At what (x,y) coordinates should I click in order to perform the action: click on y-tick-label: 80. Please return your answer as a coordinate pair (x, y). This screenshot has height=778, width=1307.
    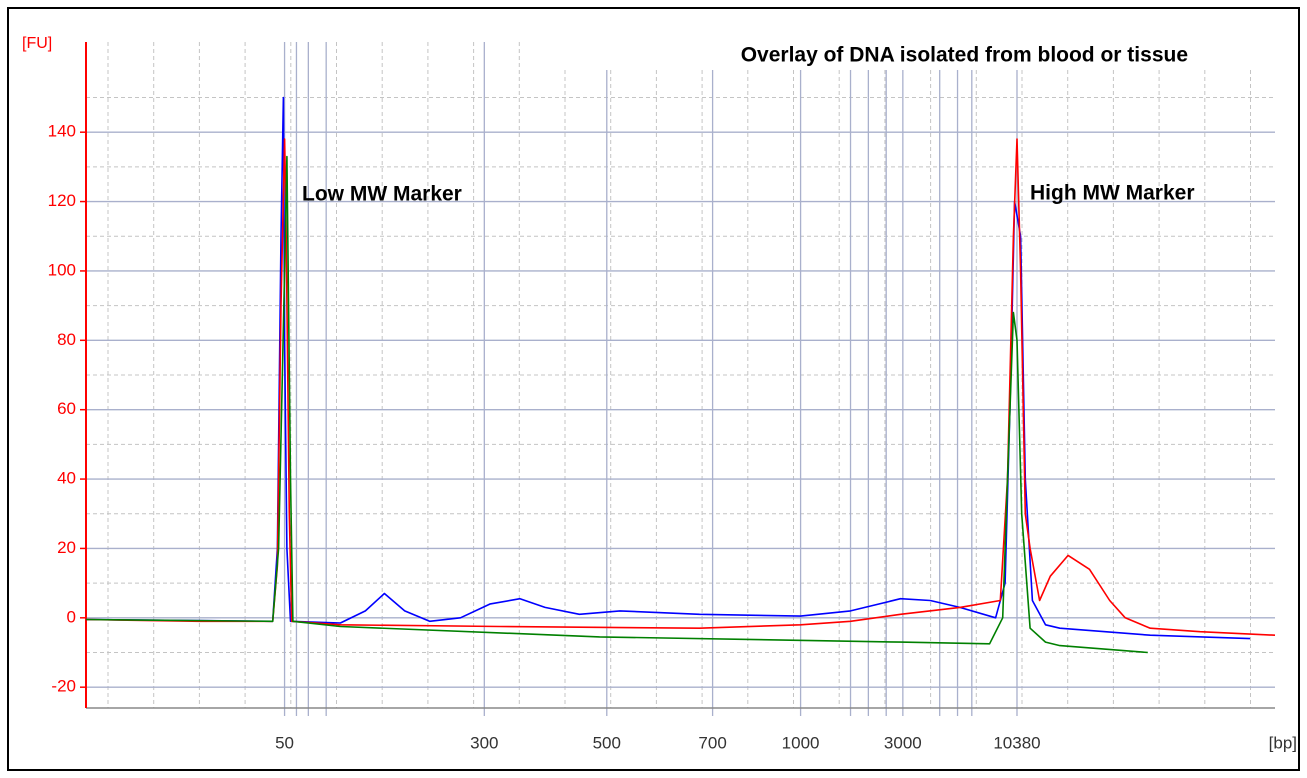
    Looking at the image, I should click on (66, 339).